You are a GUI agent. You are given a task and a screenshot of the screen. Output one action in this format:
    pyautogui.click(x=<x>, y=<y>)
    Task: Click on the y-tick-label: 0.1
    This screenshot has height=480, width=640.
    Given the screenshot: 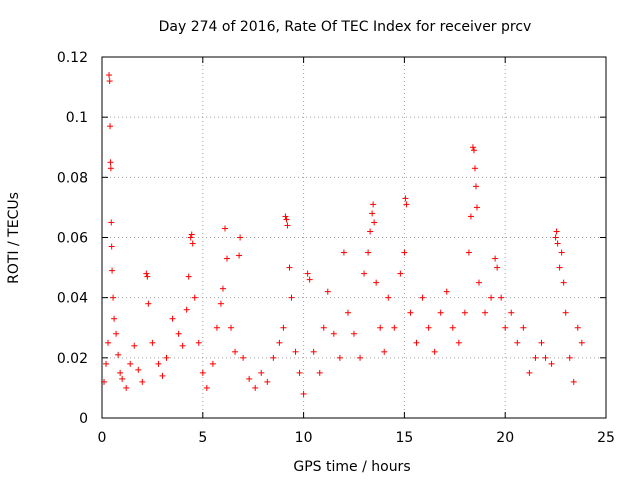 What is the action you would take?
    pyautogui.click(x=77, y=118)
    